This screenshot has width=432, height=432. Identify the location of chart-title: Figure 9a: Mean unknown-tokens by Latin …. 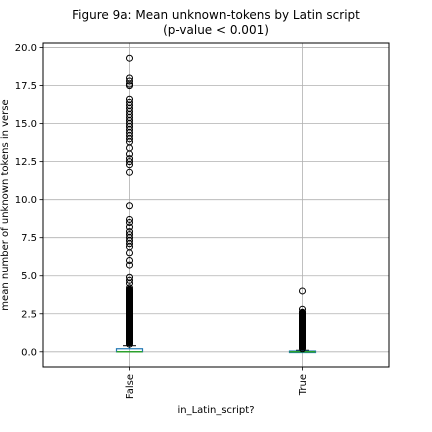
(216, 15).